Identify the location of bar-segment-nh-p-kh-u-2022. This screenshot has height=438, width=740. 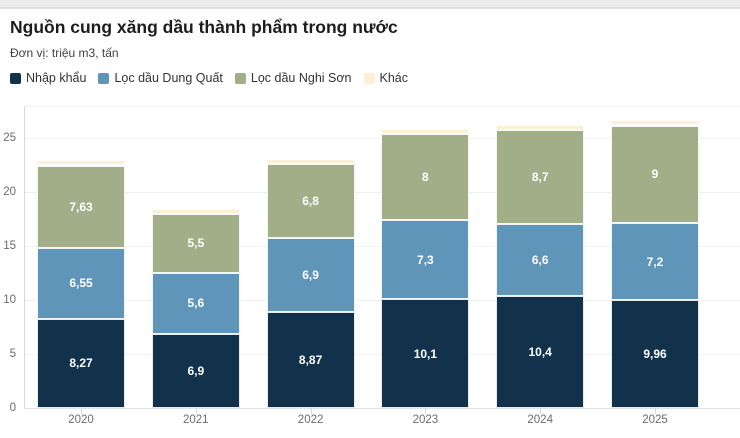
(310, 360).